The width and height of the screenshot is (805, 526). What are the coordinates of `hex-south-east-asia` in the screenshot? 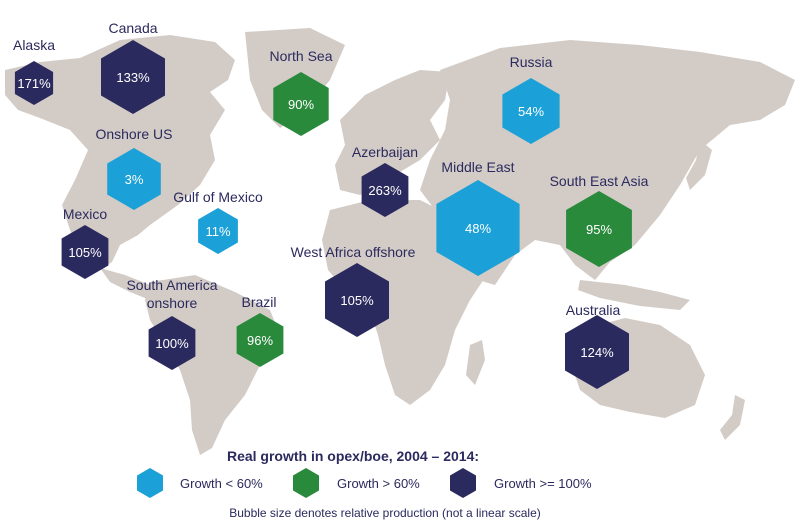 It's located at (599, 229).